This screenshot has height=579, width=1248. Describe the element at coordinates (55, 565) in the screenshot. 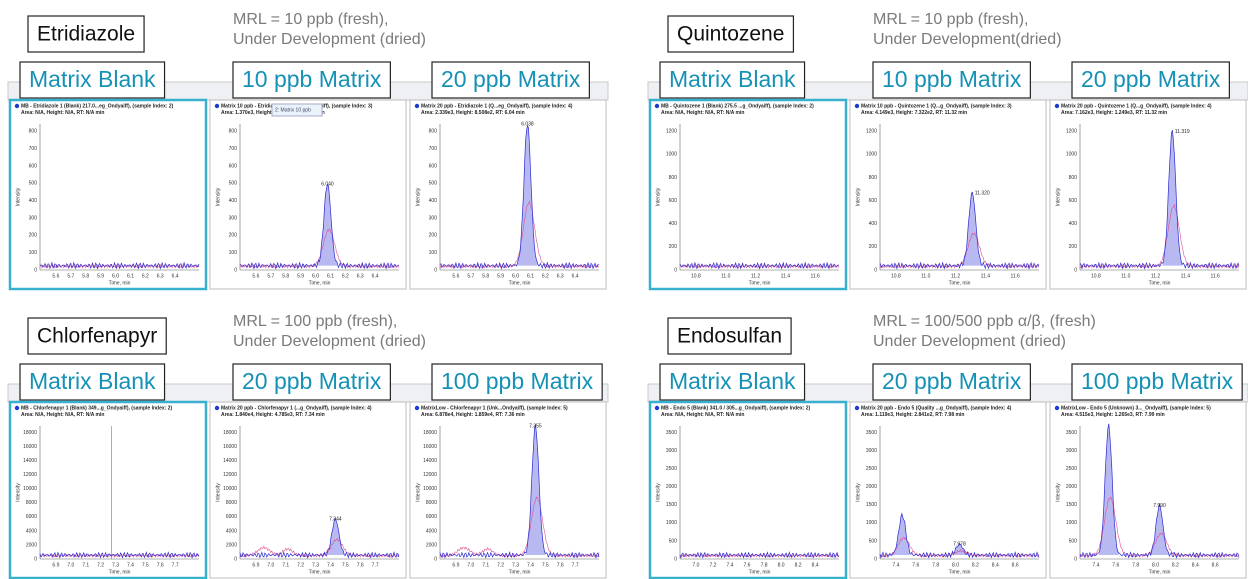

I see `x-tick-label: 6.9` at that location.